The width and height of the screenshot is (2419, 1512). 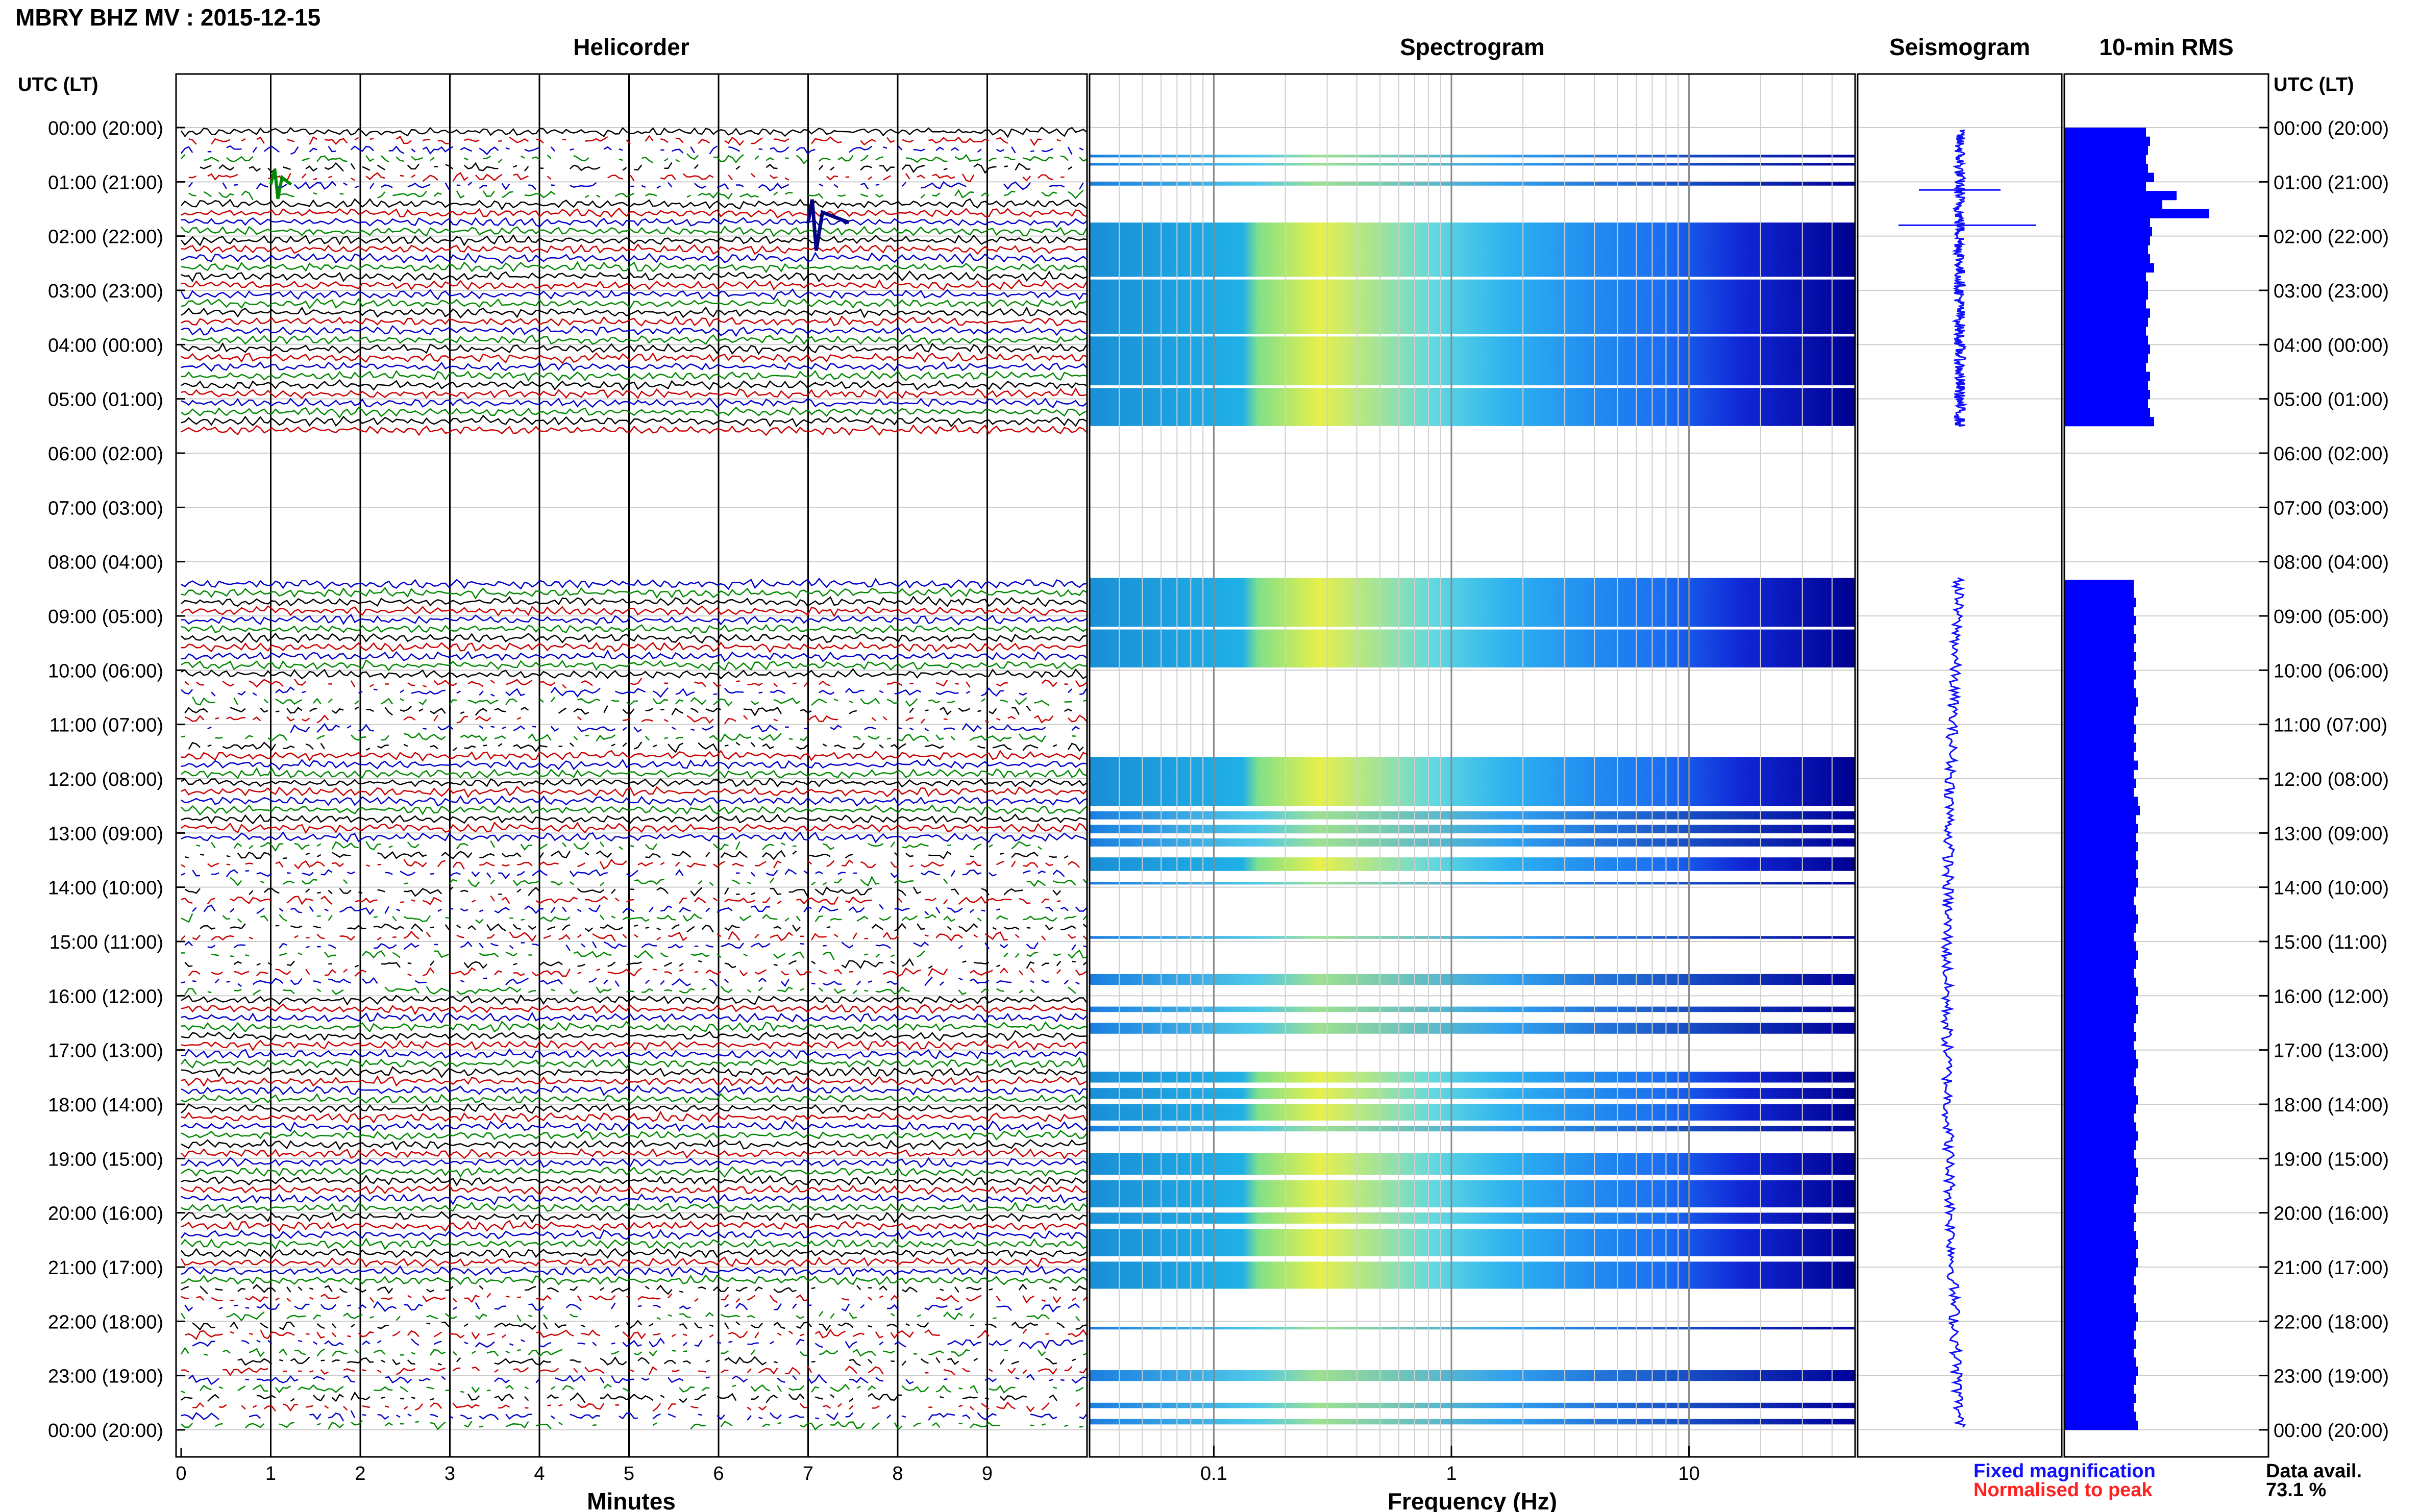 I want to click on time-tick-label-left: 02:00 (22:00), so click(x=105, y=237).